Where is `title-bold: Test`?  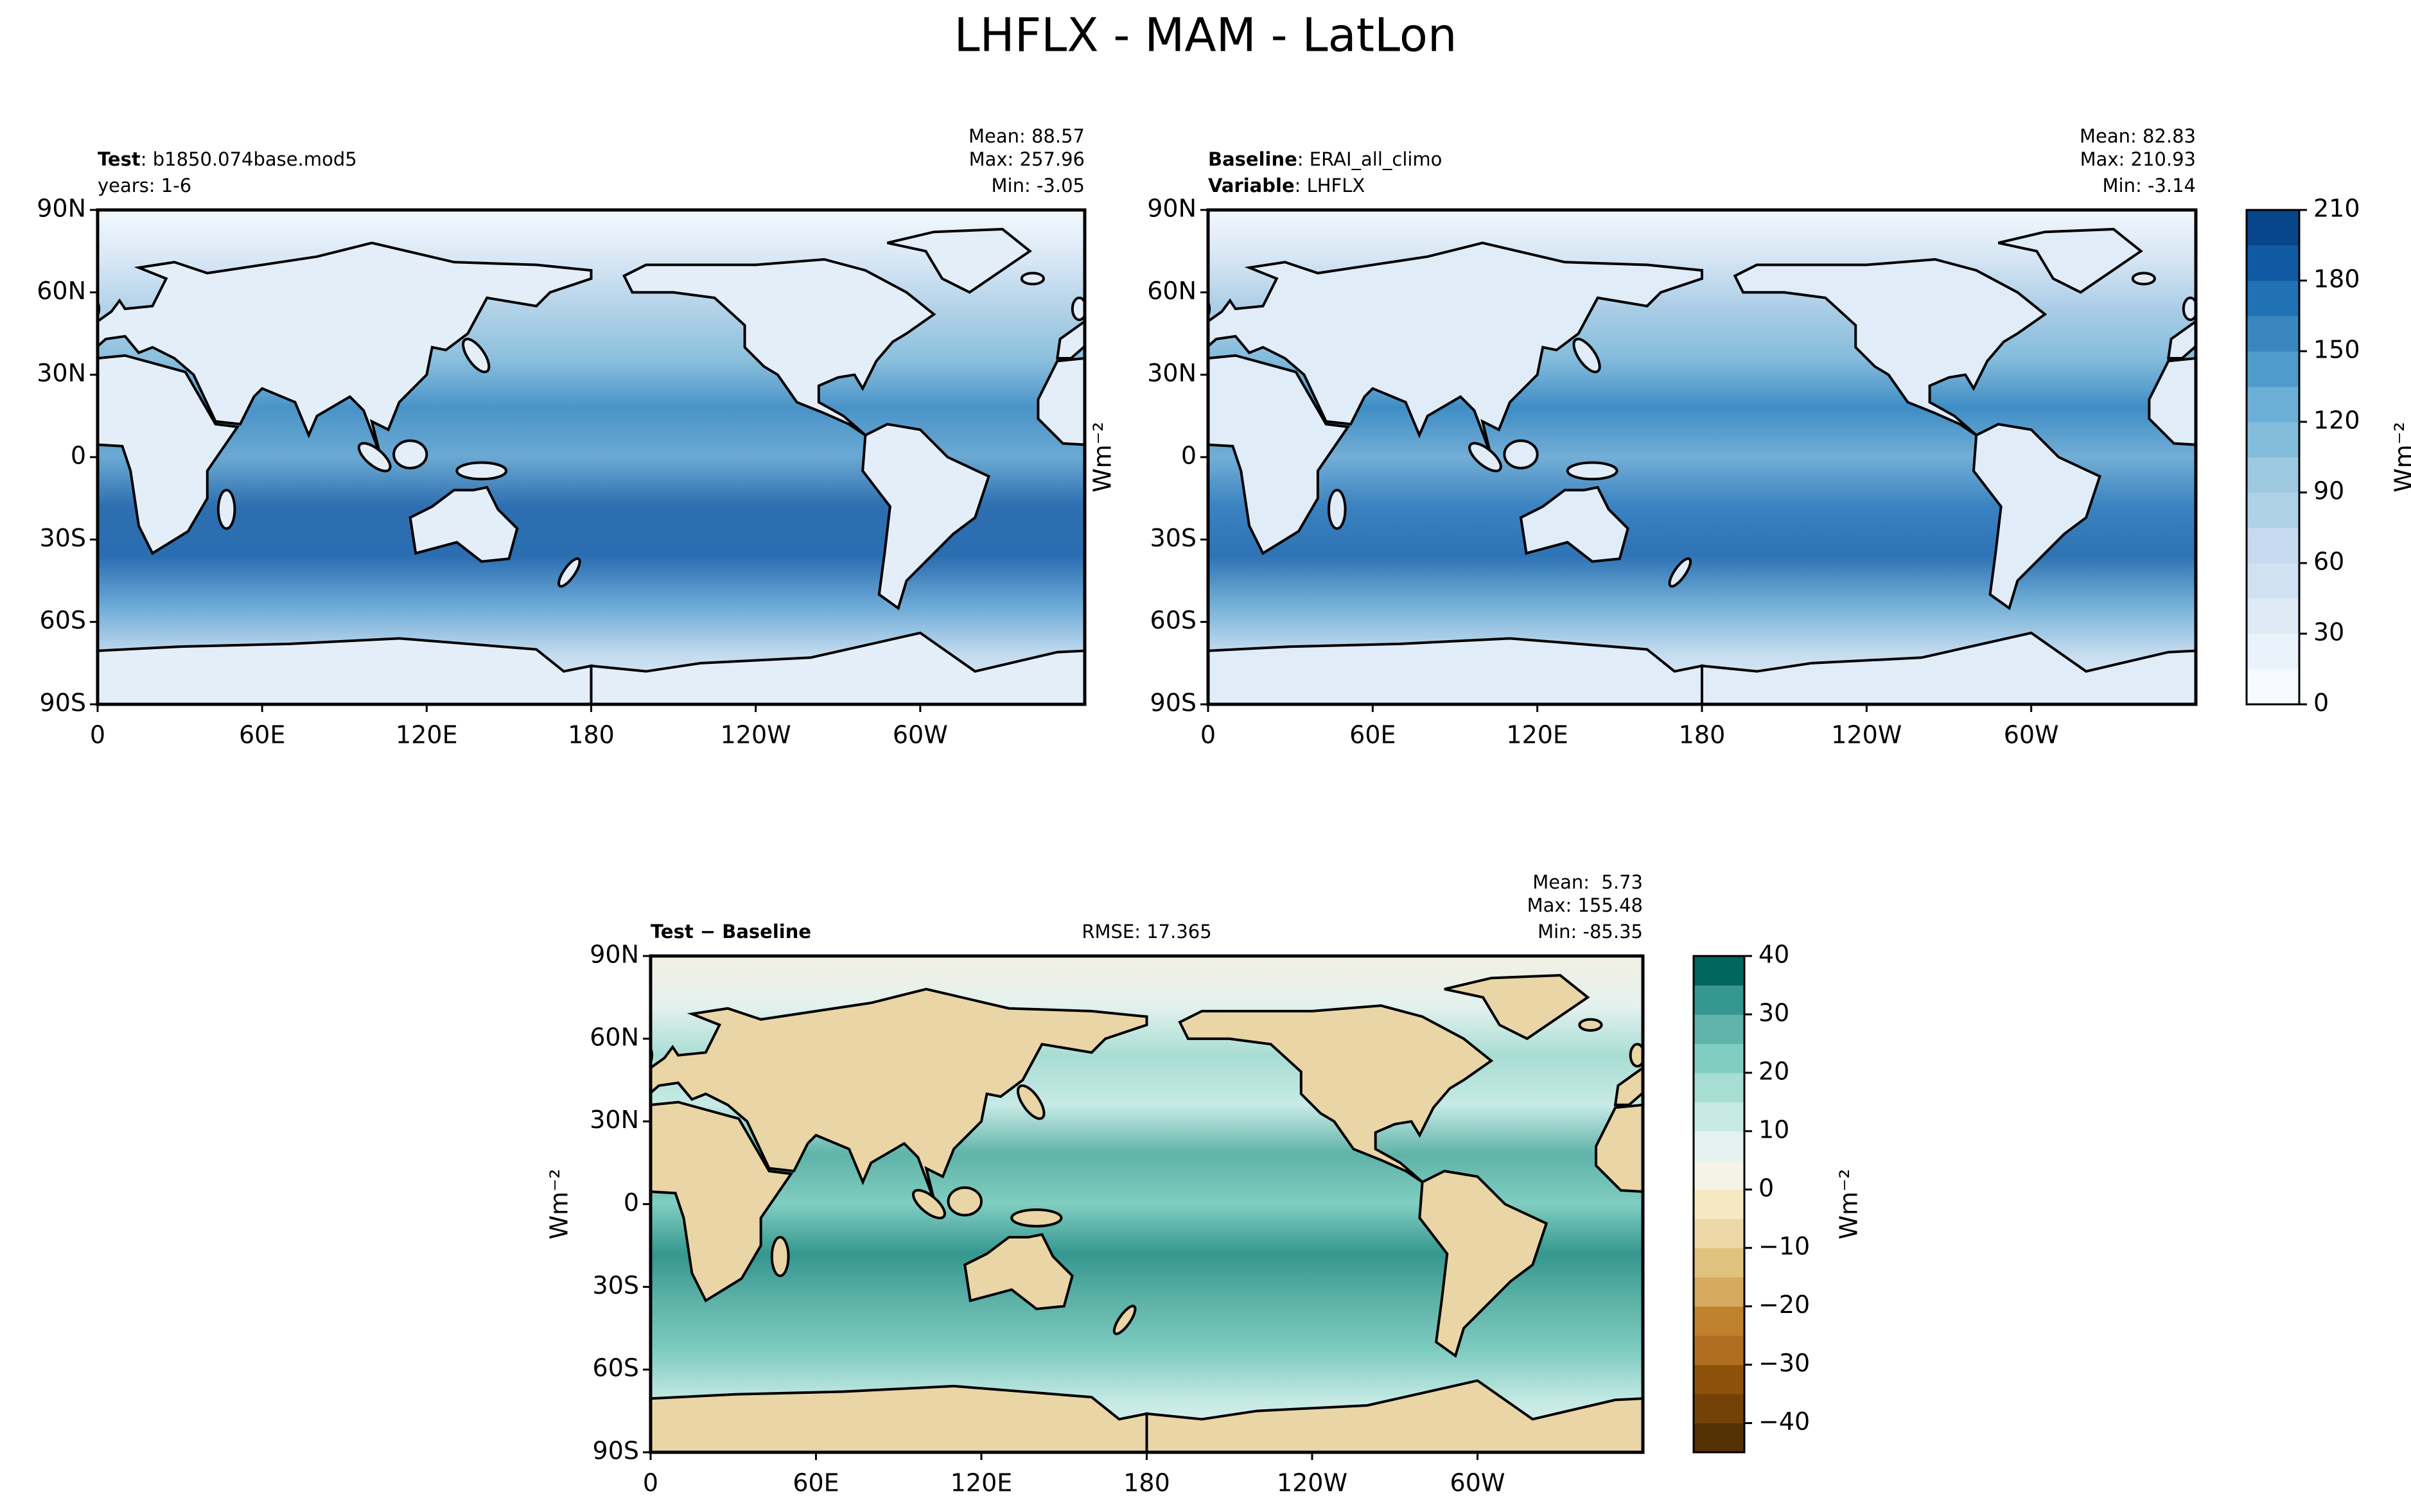
title-bold: Test is located at coordinates (119, 159).